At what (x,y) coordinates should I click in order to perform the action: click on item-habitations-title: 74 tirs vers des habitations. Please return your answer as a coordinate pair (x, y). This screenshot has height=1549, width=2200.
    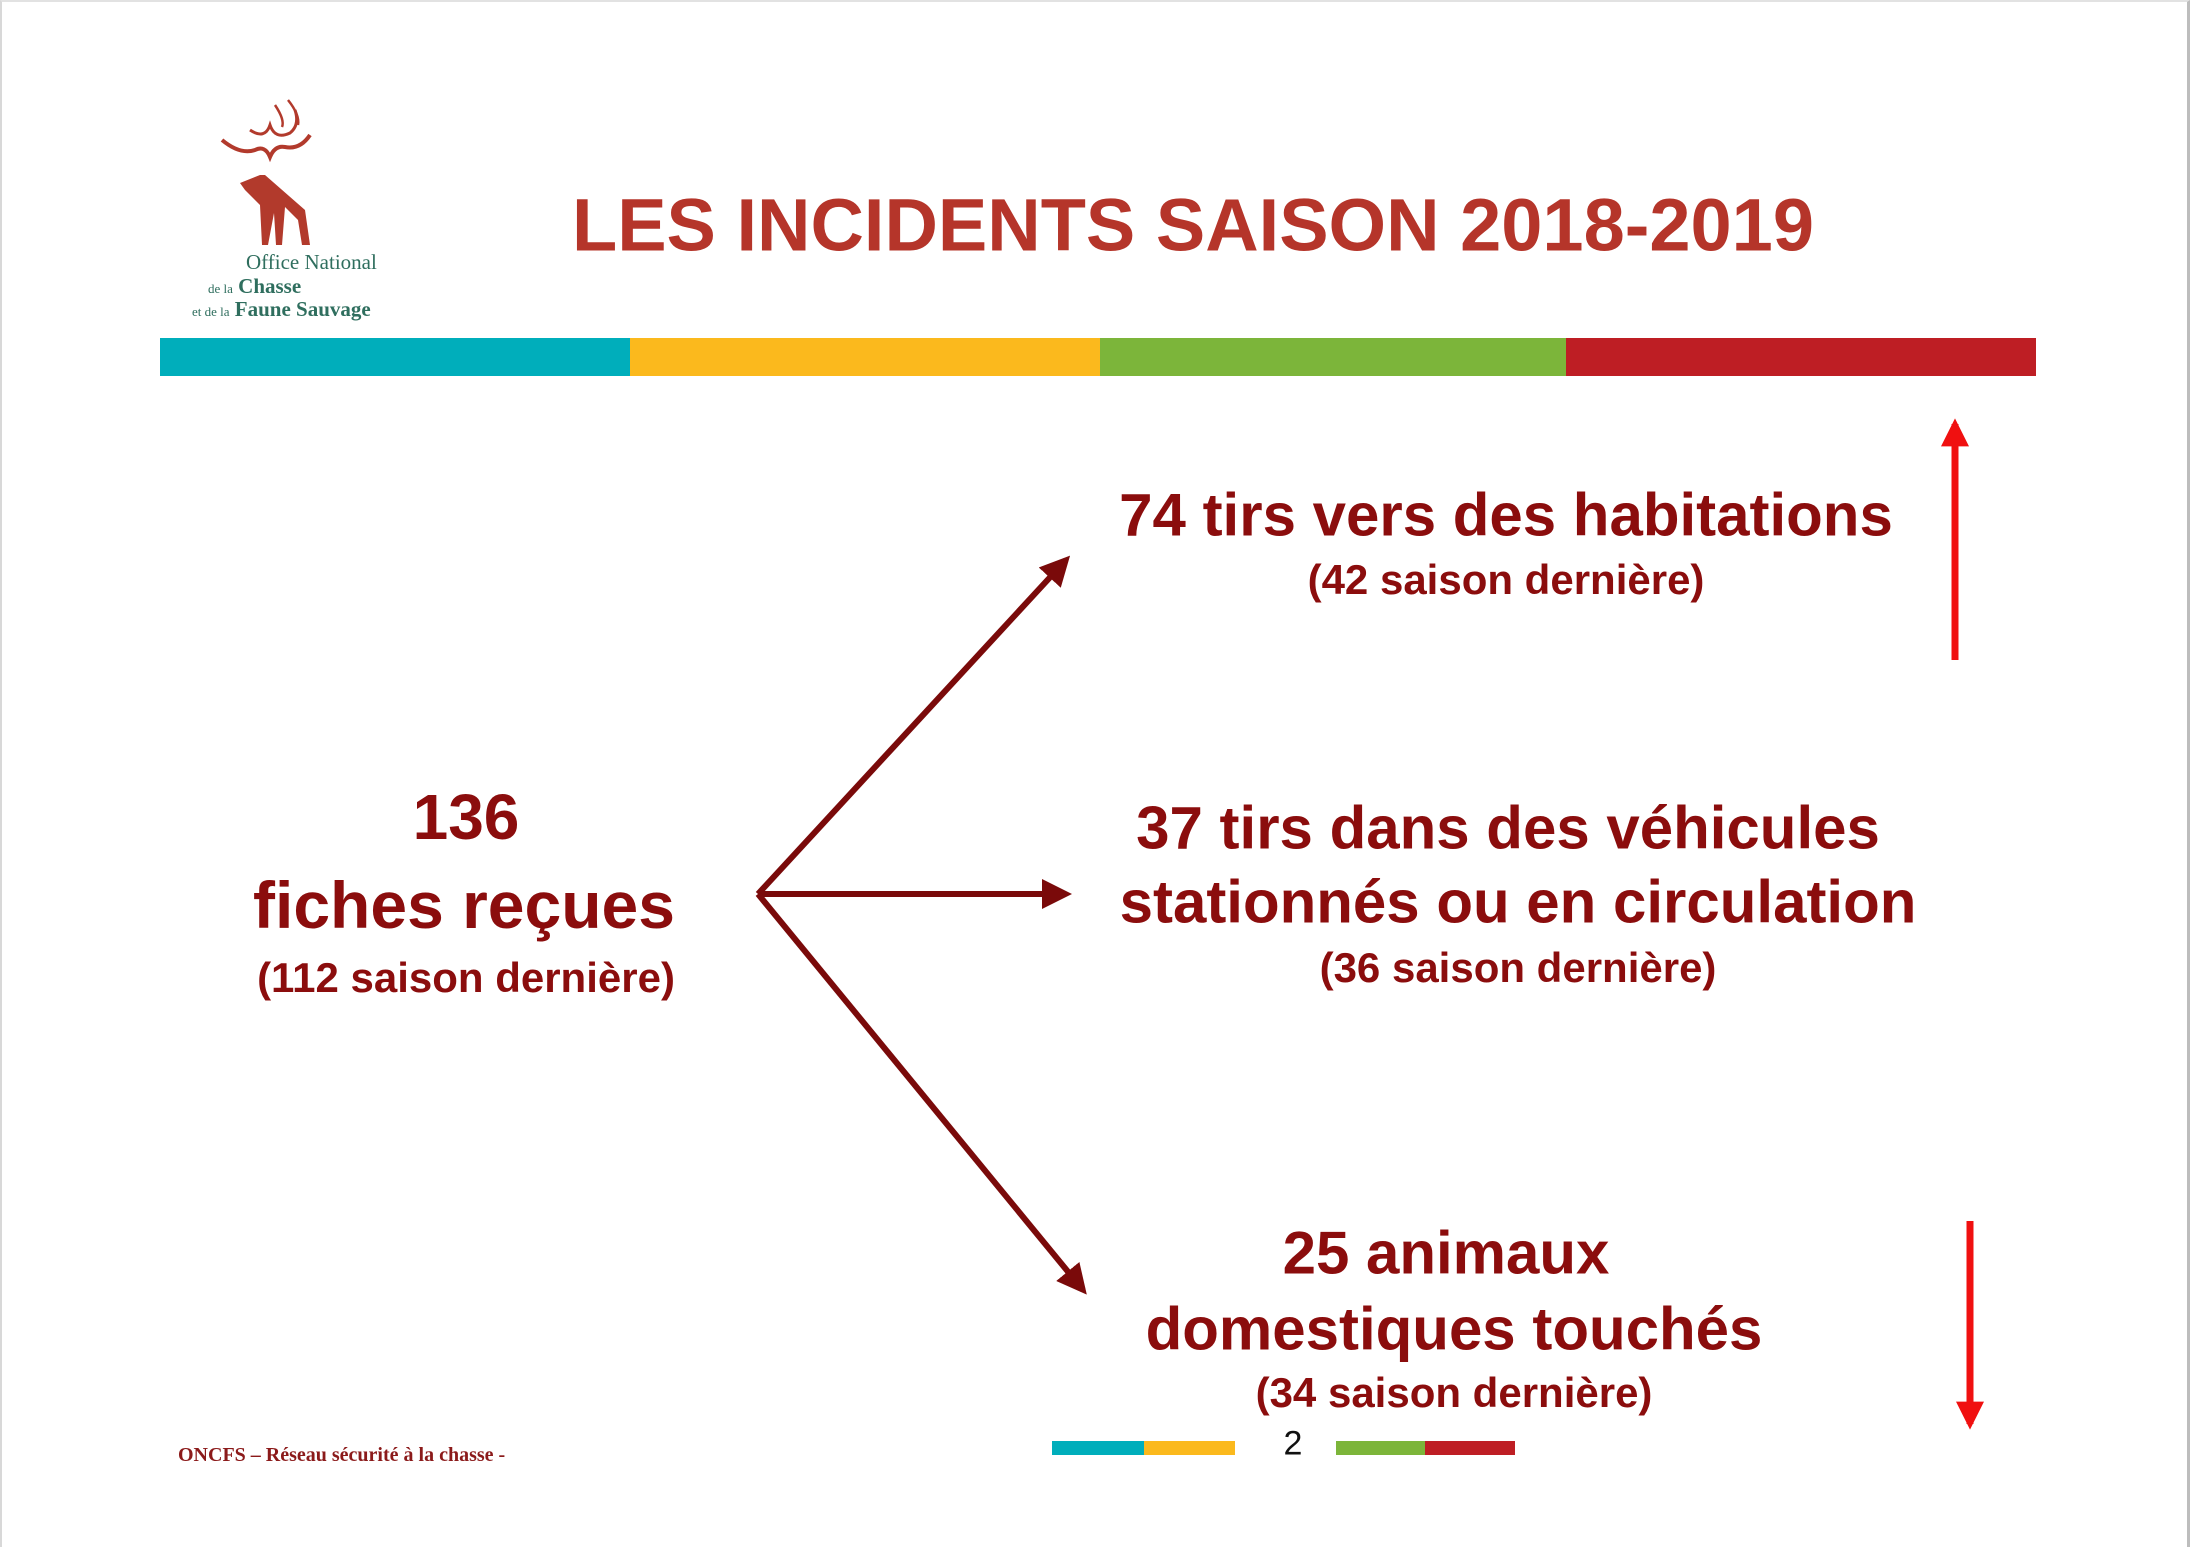
    Looking at the image, I should click on (1506, 515).